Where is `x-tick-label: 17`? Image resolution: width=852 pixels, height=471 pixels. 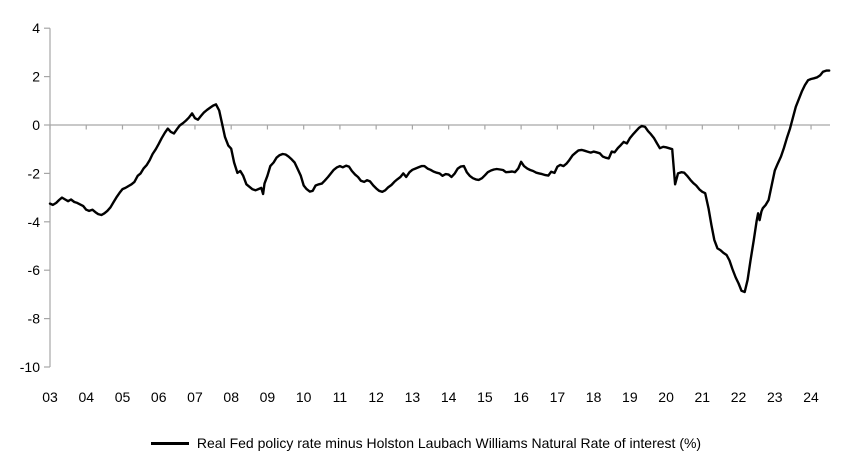
x-tick-label: 17 is located at coordinates (558, 397).